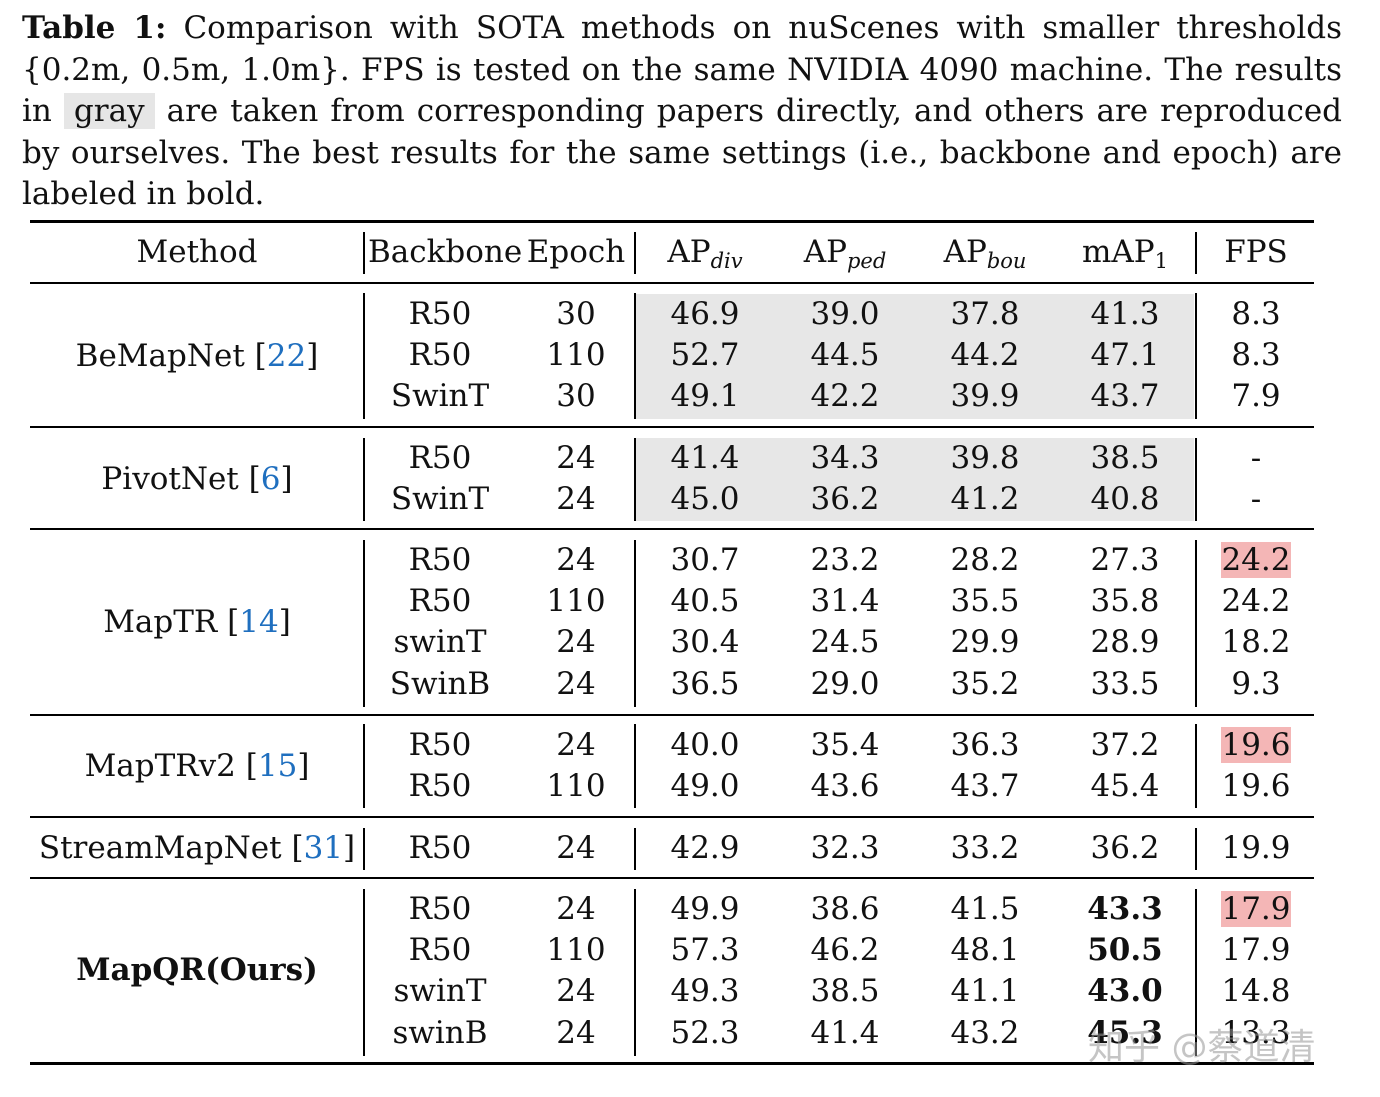 Image resolution: width=1380 pixels, height=1097 pixels. I want to click on ap-div-cell: 40.5, so click(705, 601).